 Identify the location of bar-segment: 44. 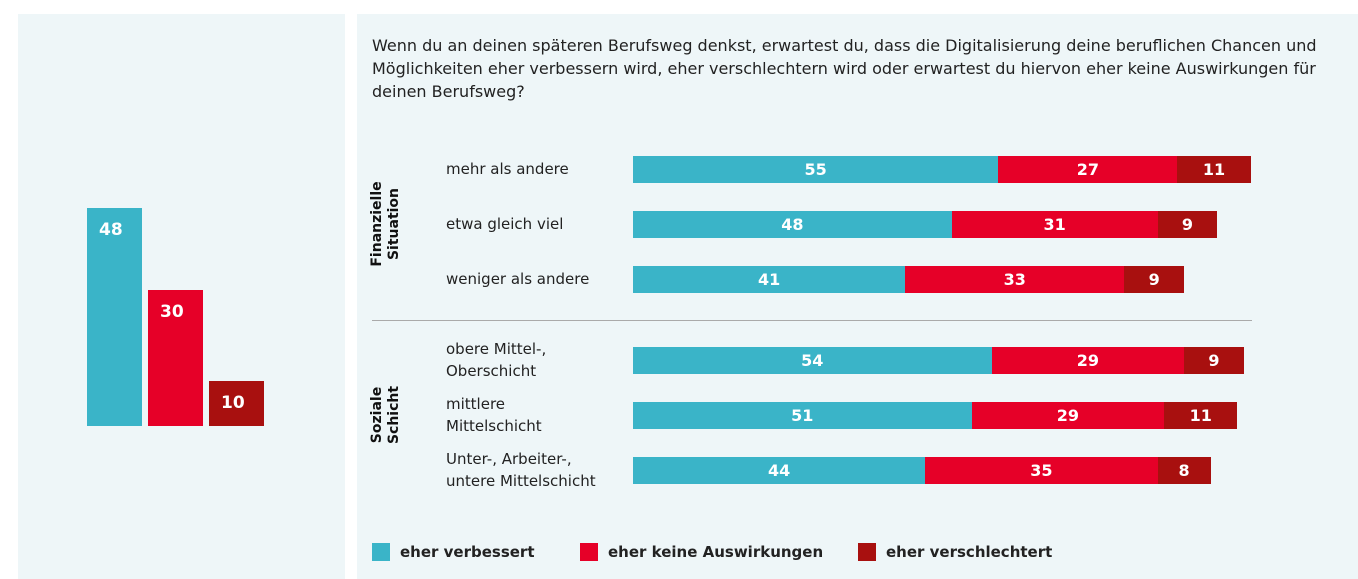
(779, 470).